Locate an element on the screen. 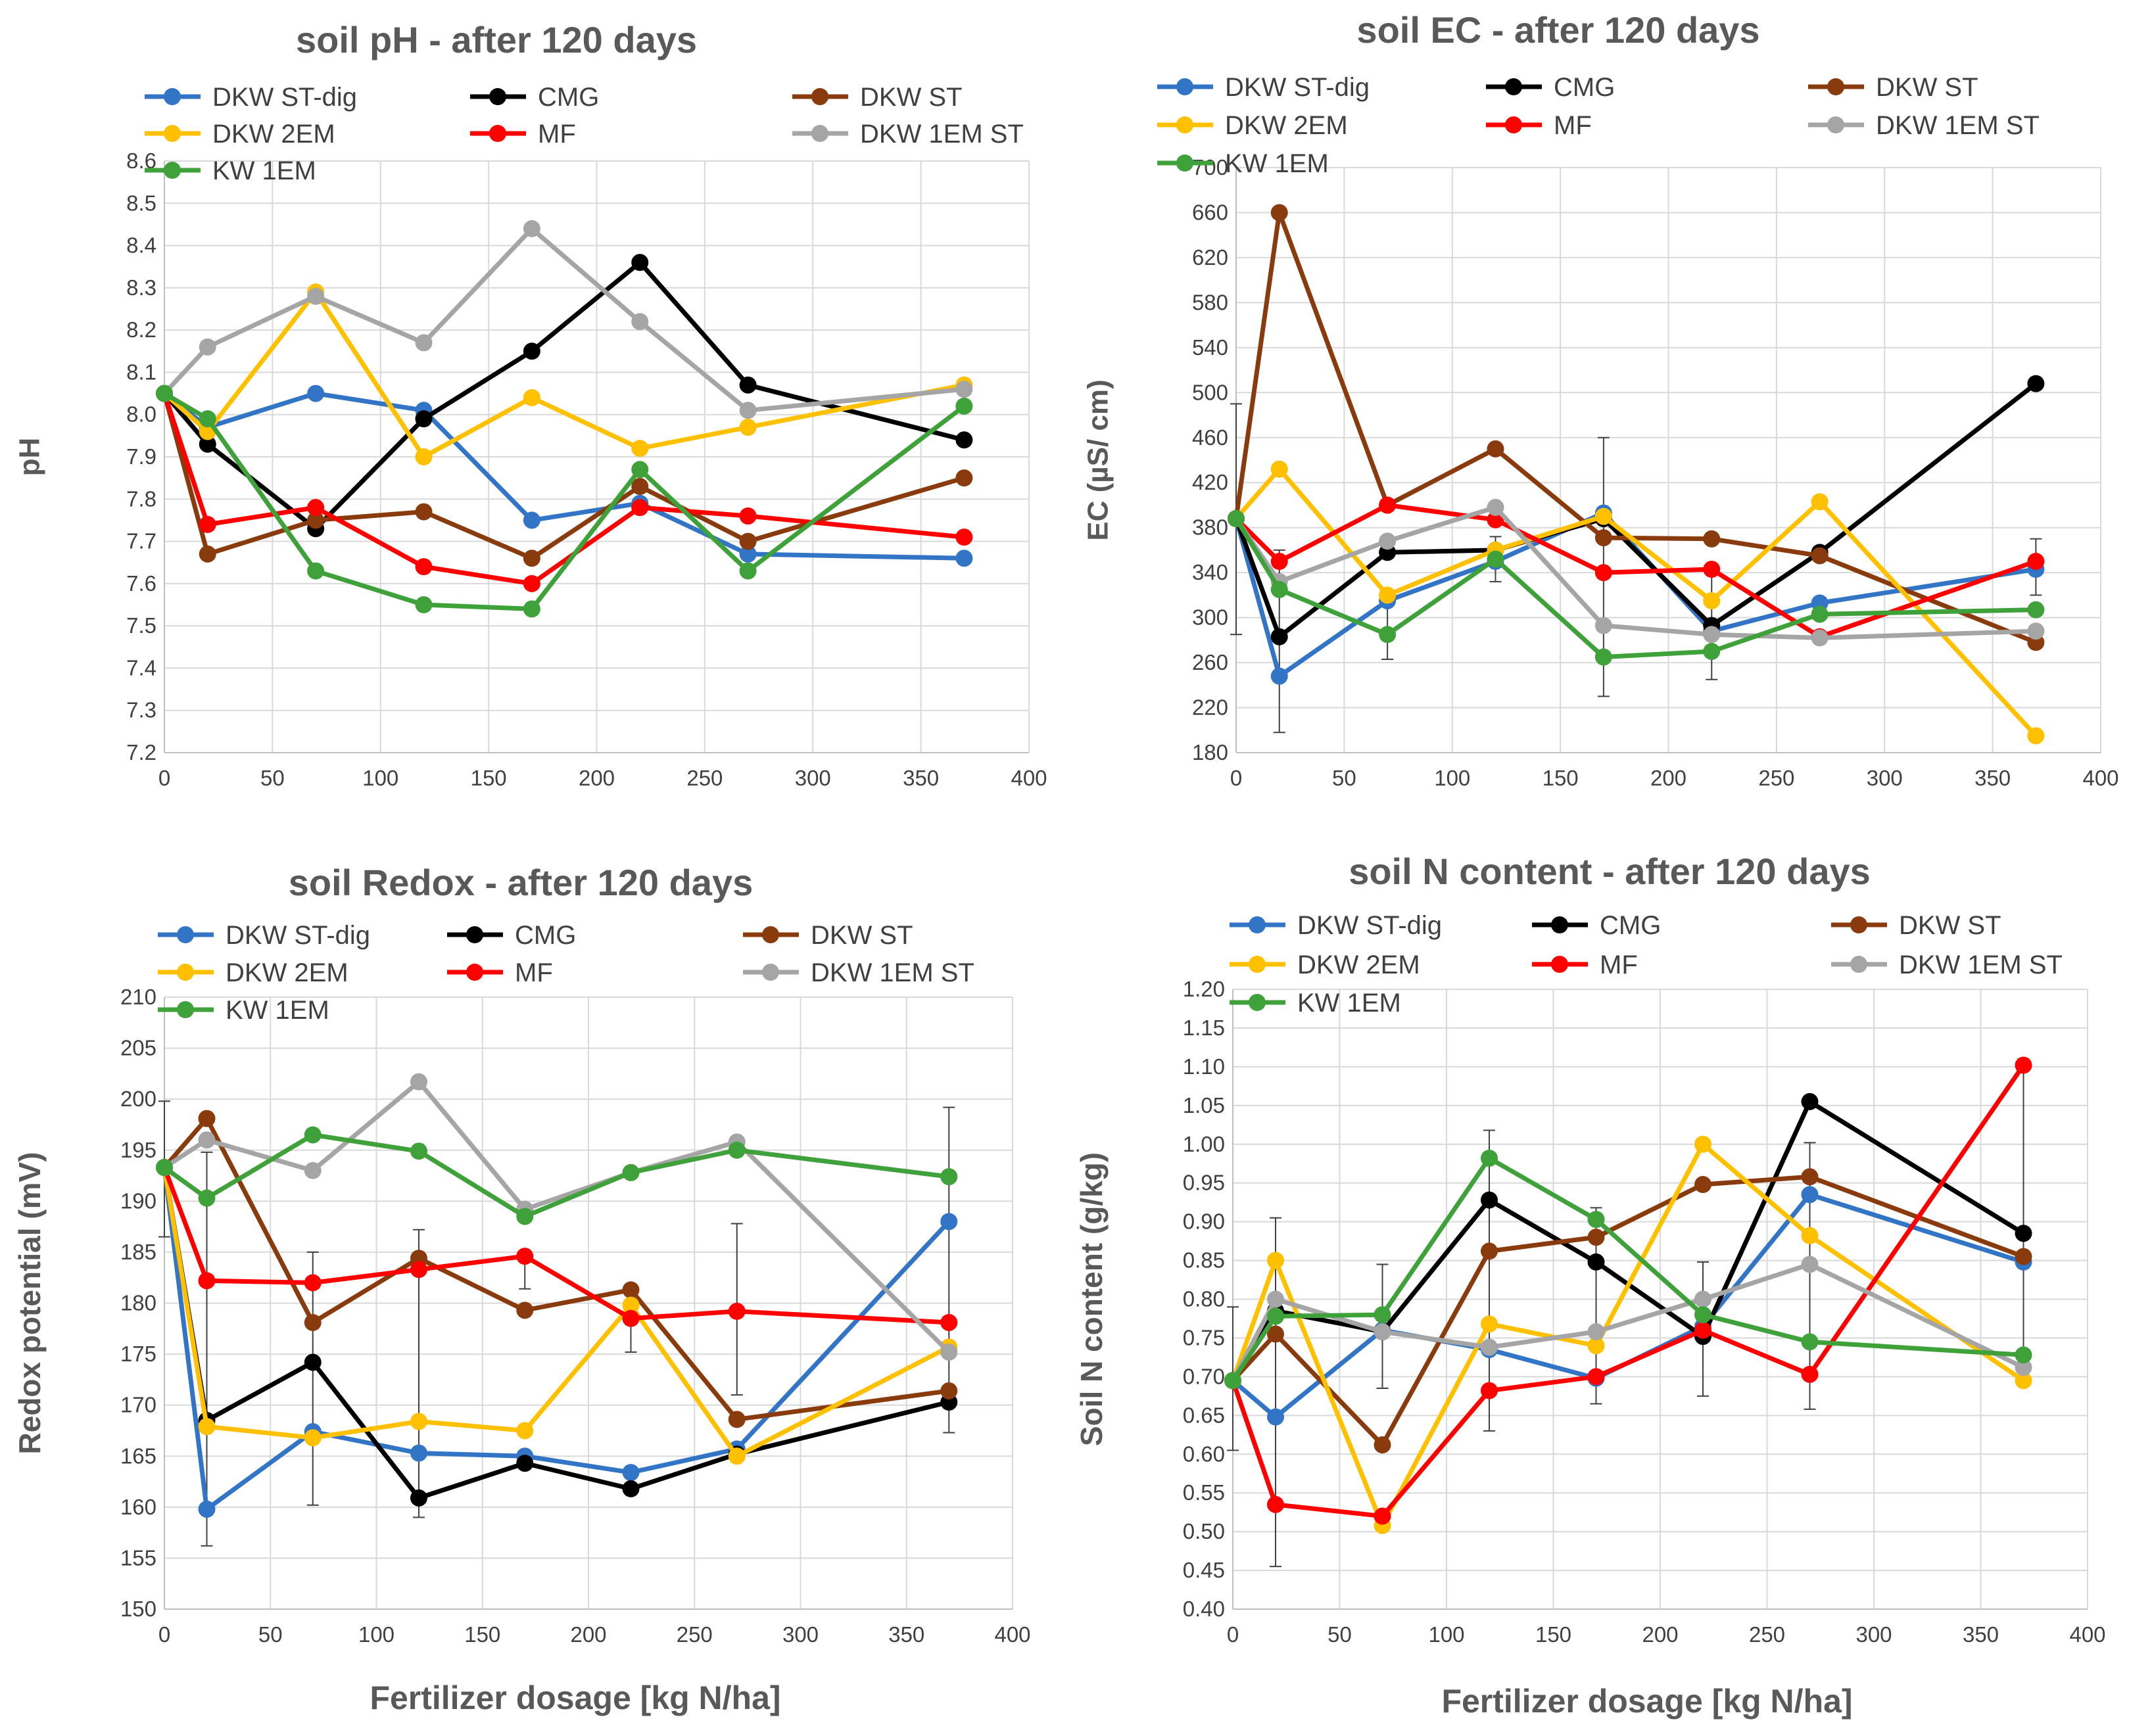  legend-marker-mf is located at coordinates (1513, 125).